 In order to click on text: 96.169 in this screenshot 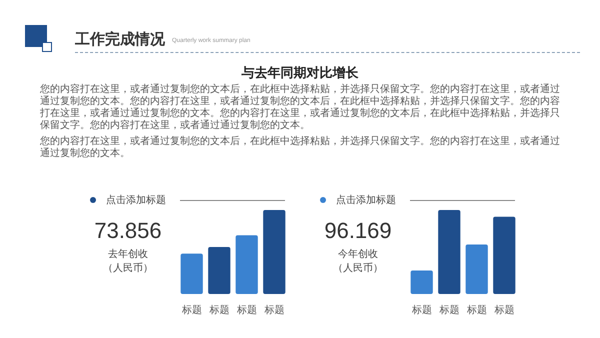, I will do `click(358, 231)`.